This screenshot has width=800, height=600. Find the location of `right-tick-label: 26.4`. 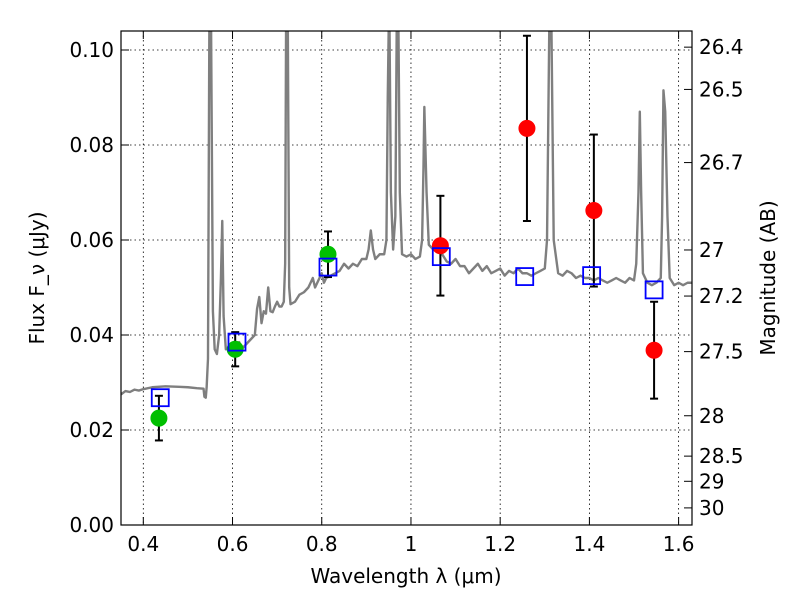

right-tick-label: 26.4 is located at coordinates (721, 47).